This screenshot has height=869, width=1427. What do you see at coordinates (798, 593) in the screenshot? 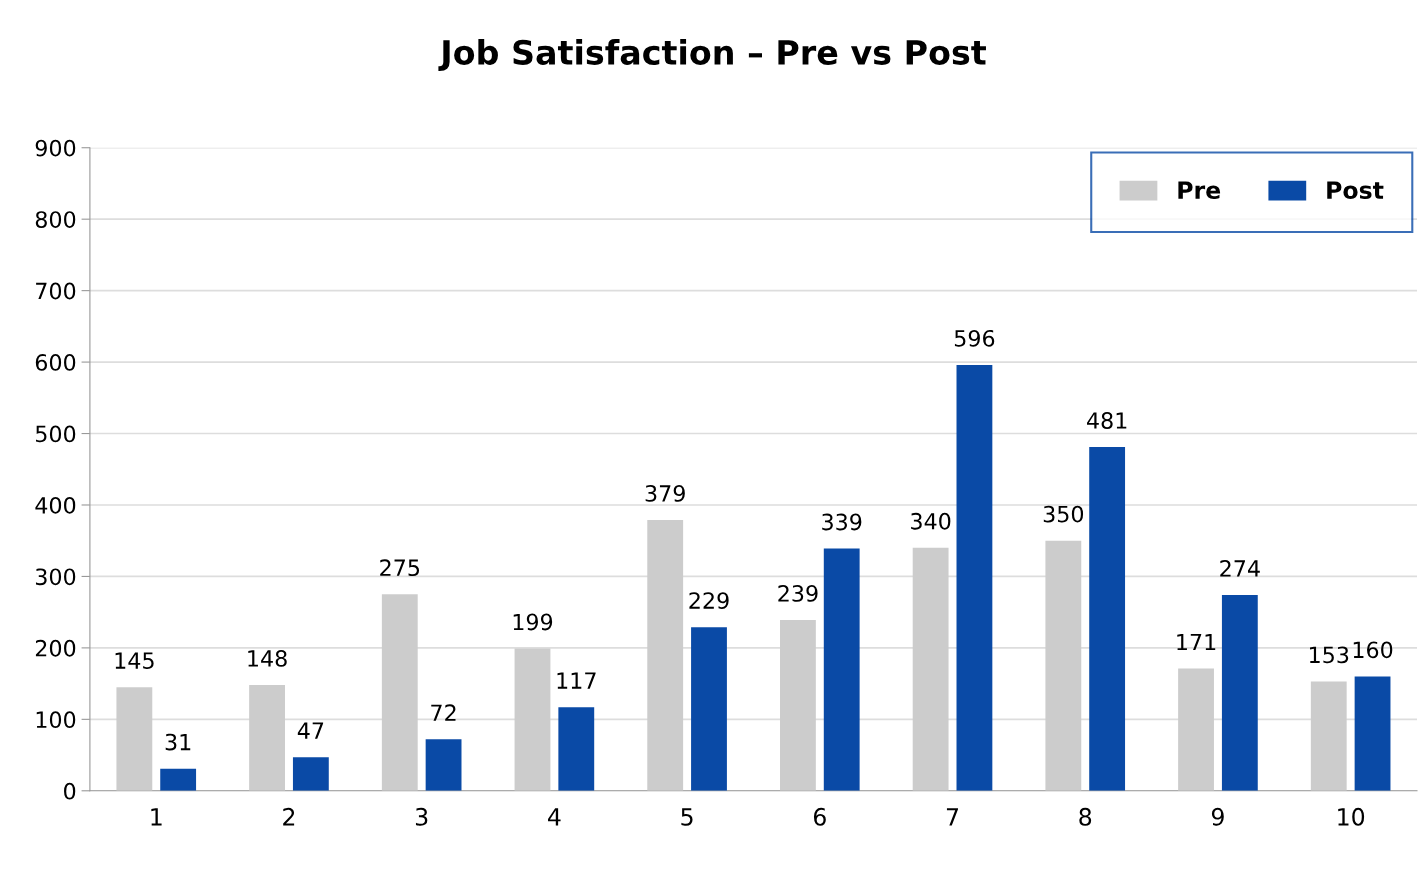
I see `data-label: 239` at bounding box center [798, 593].